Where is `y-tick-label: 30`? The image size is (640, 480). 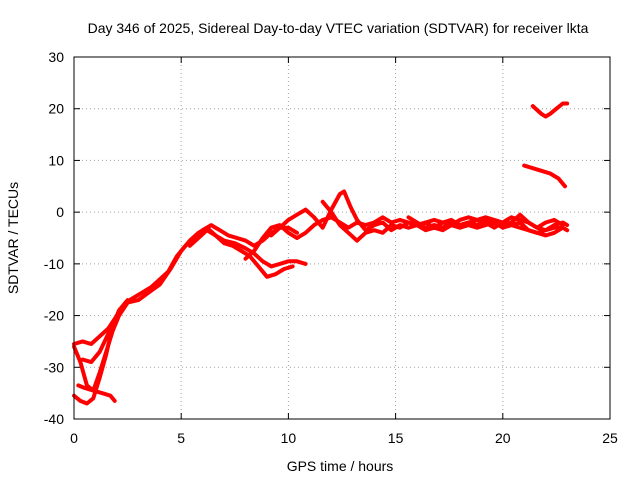
y-tick-label: 30 is located at coordinates (56, 57).